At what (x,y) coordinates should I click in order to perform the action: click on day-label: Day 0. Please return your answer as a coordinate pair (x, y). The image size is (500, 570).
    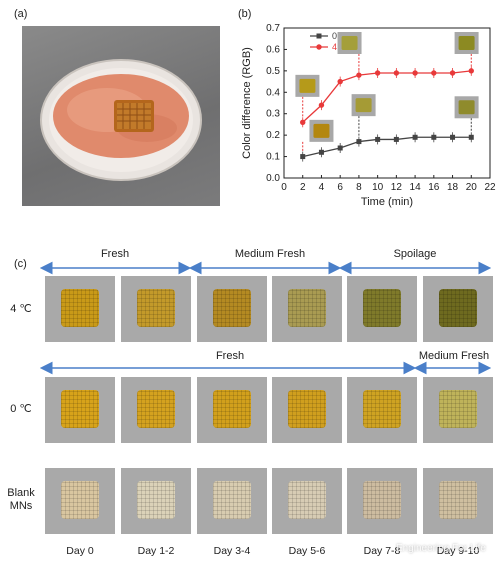
    Looking at the image, I should click on (80, 551).